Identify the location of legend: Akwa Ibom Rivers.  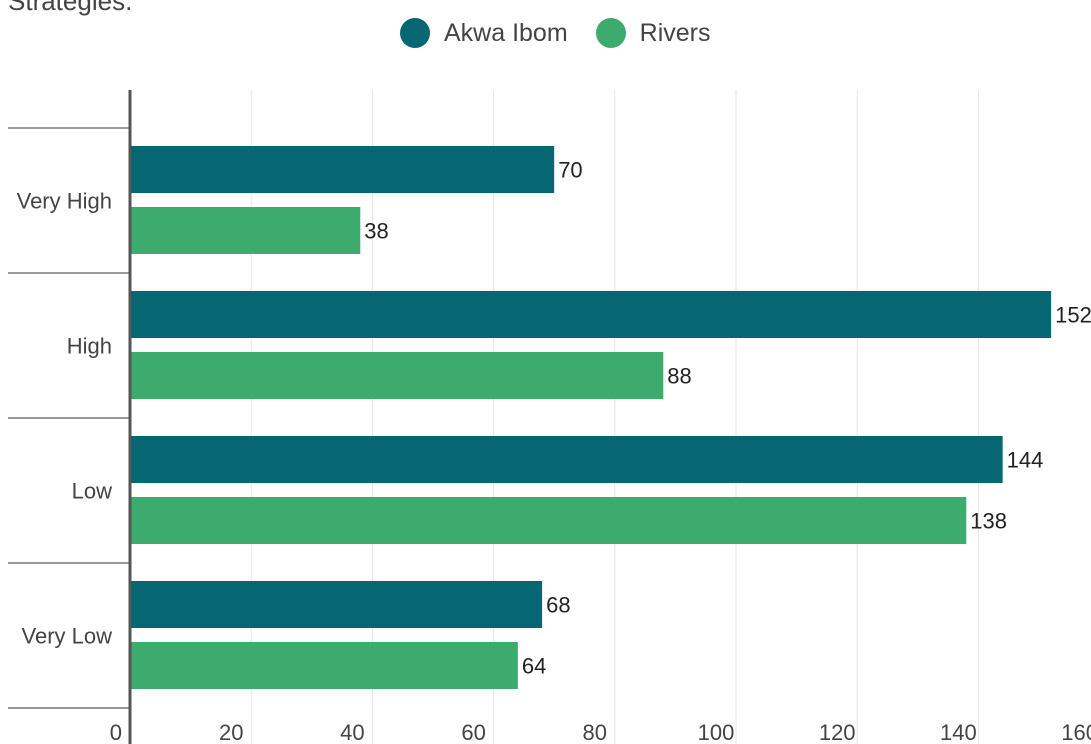
(569, 33).